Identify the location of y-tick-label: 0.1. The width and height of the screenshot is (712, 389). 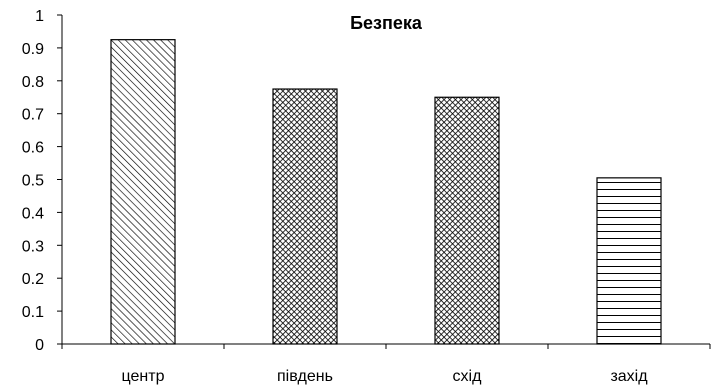
(33, 312).